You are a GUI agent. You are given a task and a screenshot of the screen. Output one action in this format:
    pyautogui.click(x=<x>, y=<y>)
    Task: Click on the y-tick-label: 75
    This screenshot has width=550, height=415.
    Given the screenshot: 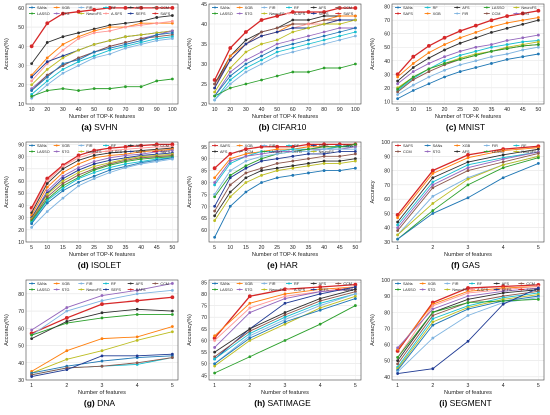 What is the action you would take?
    pyautogui.click(x=204, y=307)
    